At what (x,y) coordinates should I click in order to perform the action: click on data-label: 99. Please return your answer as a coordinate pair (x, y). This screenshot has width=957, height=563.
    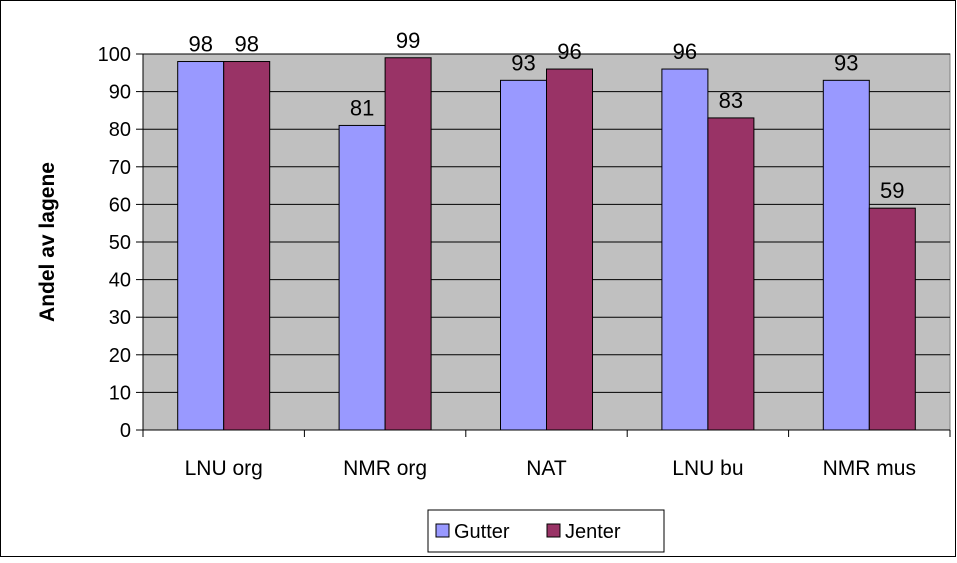
    Looking at the image, I should click on (408, 40).